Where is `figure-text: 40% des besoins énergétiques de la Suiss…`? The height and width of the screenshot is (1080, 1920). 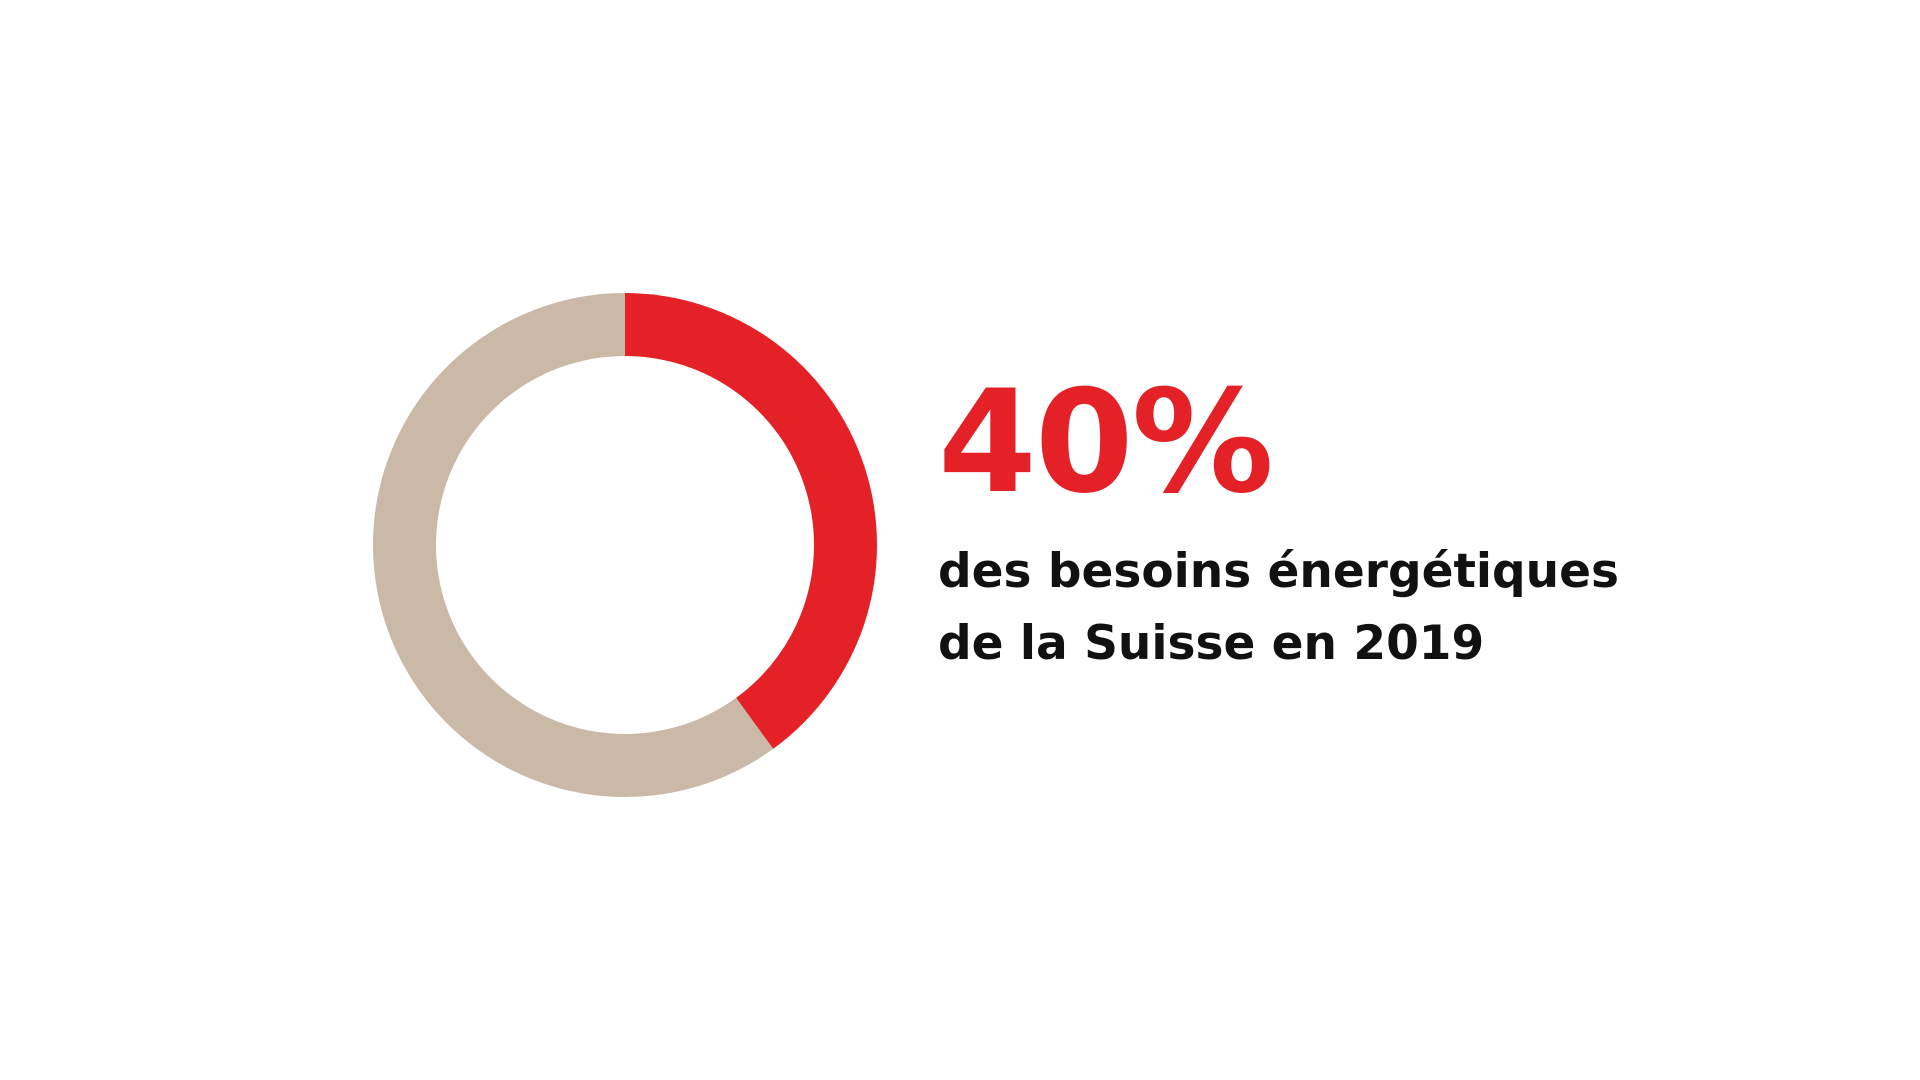
figure-text: 40% des besoins énergétiques de la Suiss… is located at coordinates (1278, 526).